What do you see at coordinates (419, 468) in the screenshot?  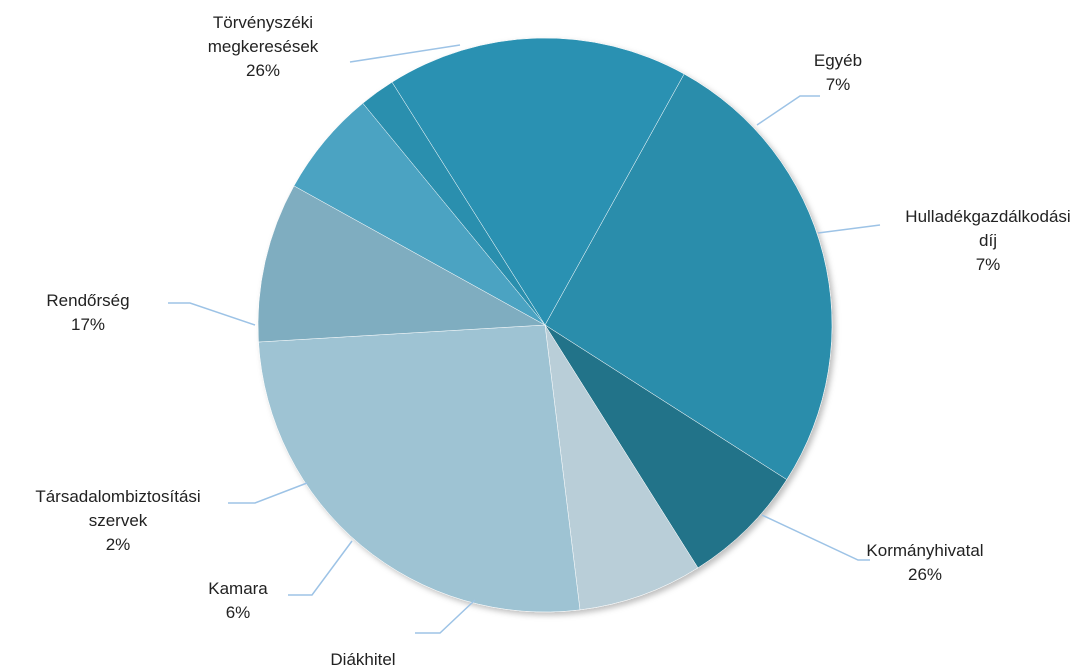 I see `pie-slice-kormanyhivatal` at bounding box center [419, 468].